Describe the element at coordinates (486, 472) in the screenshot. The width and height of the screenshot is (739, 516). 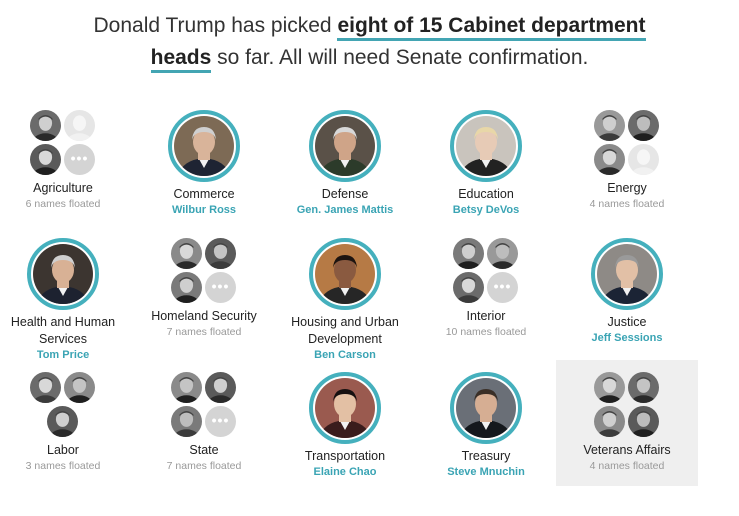
I see `nominee-name: Steve Mnuchin` at that location.